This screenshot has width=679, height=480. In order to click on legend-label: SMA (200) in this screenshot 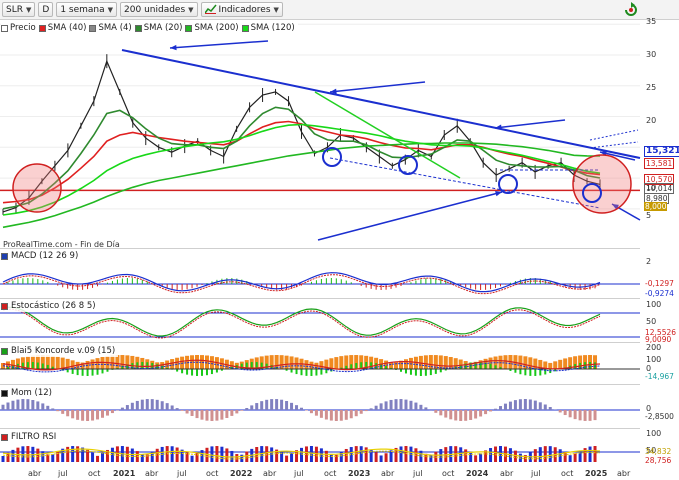, I will do `click(216, 28)`.